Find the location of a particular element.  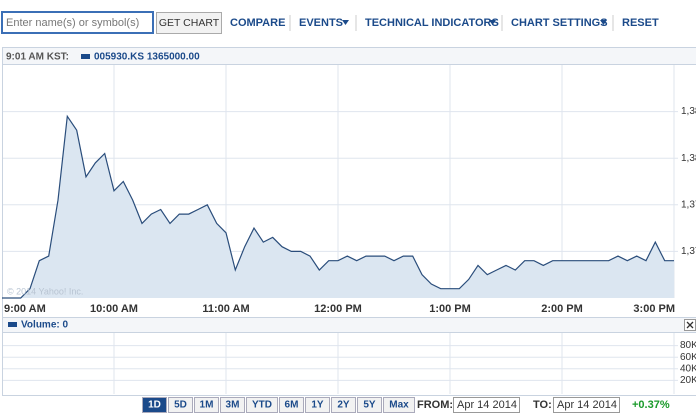

from-label: FROM: is located at coordinates (435, 405).